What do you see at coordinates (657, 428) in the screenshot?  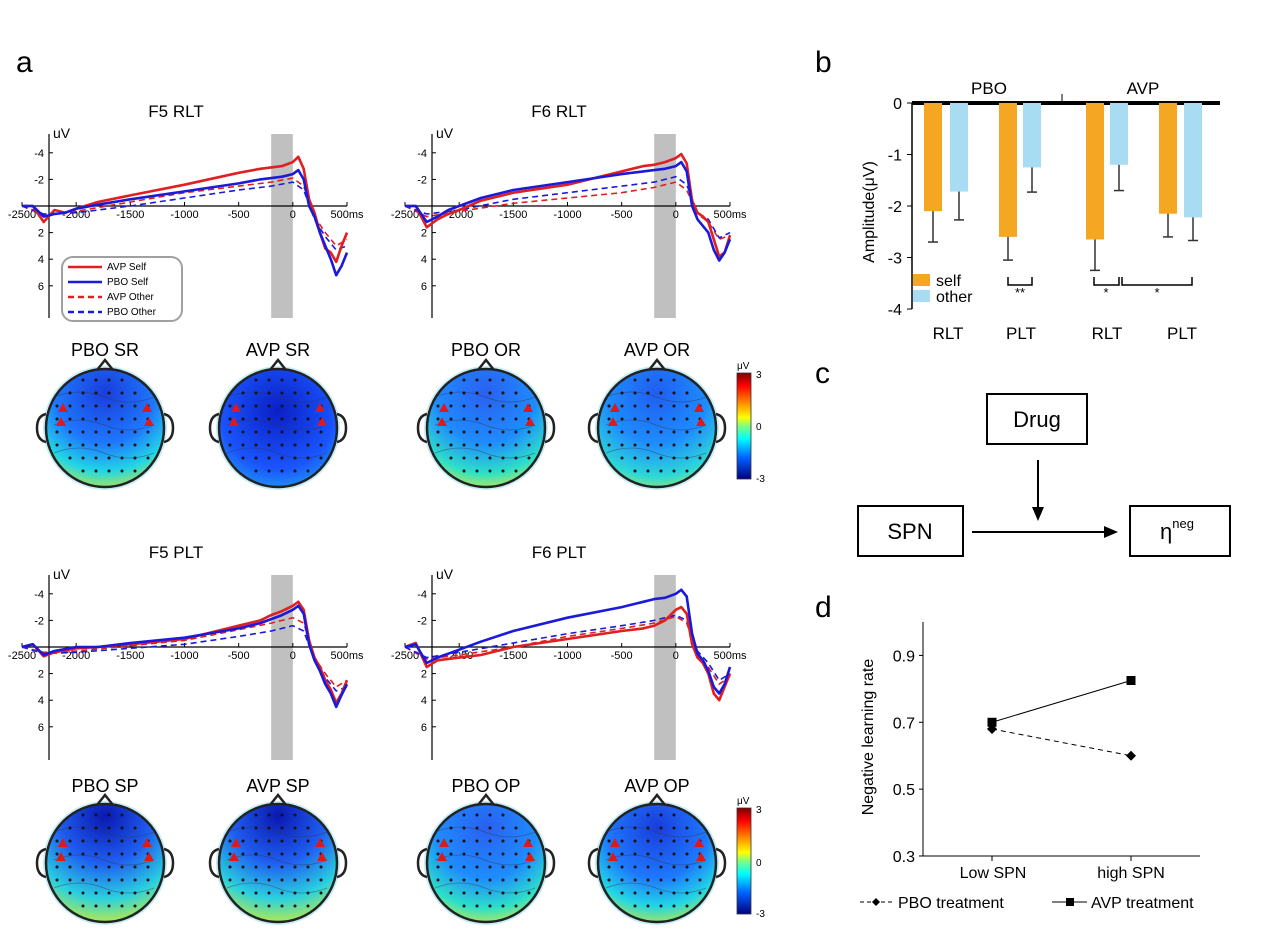 I see `scalp-map` at bounding box center [657, 428].